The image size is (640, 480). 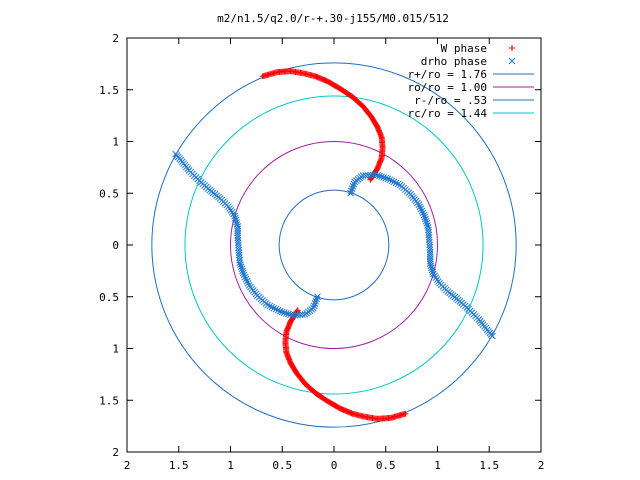 I want to click on reference-circle, so click(x=334, y=245).